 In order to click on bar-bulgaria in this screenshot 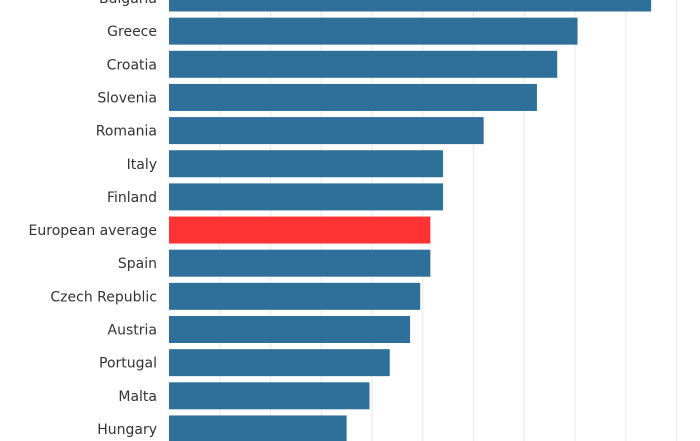, I will do `click(410, 6)`.